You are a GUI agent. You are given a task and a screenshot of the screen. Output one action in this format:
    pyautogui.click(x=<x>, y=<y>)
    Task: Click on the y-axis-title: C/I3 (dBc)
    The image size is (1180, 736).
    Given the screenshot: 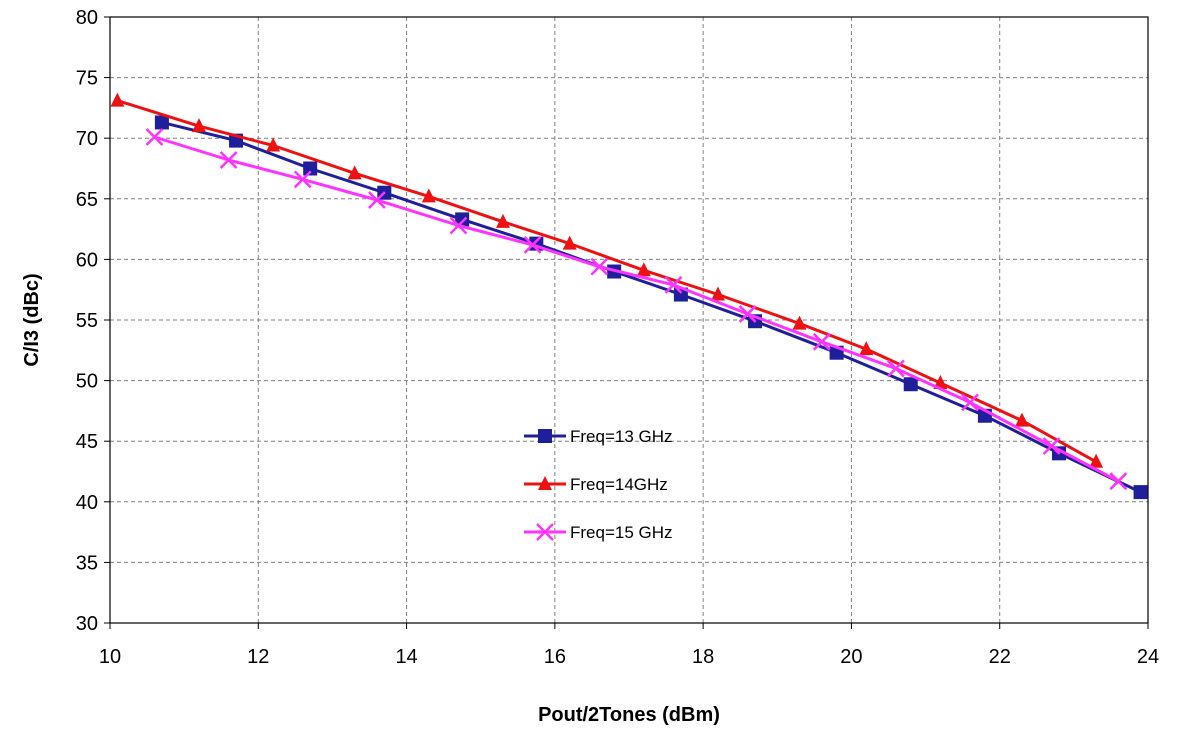 What is the action you would take?
    pyautogui.click(x=32, y=319)
    